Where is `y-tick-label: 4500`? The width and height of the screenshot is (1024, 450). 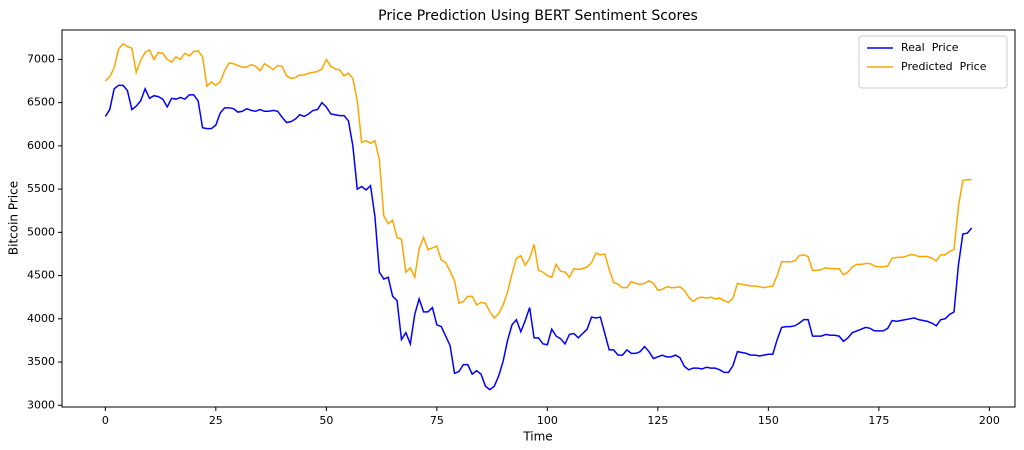
y-tick-label: 4500 is located at coordinates (41, 275).